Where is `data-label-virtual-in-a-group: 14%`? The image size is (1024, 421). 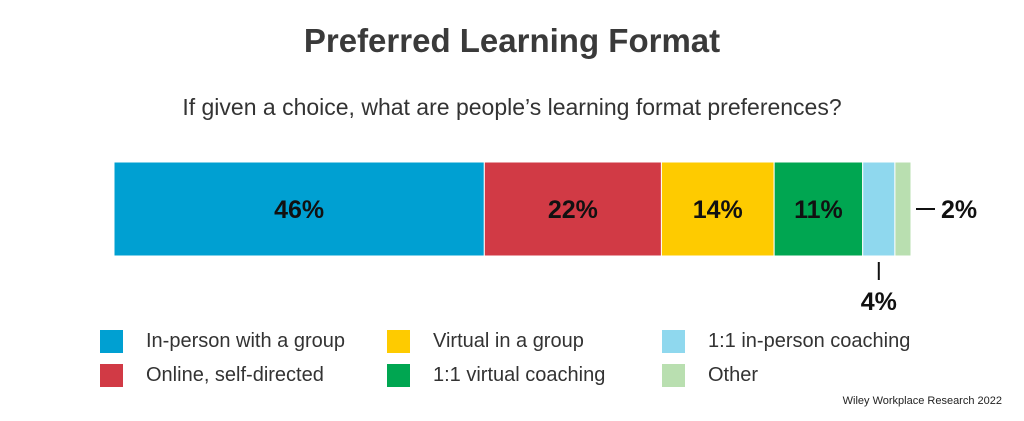 data-label-virtual-in-a-group: 14% is located at coordinates (718, 210).